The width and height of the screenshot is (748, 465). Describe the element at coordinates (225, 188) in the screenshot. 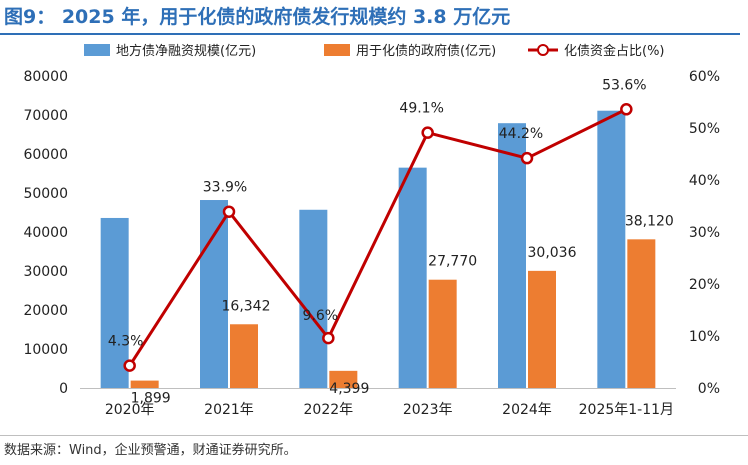

I see `line-data-label: 33.9%` at that location.